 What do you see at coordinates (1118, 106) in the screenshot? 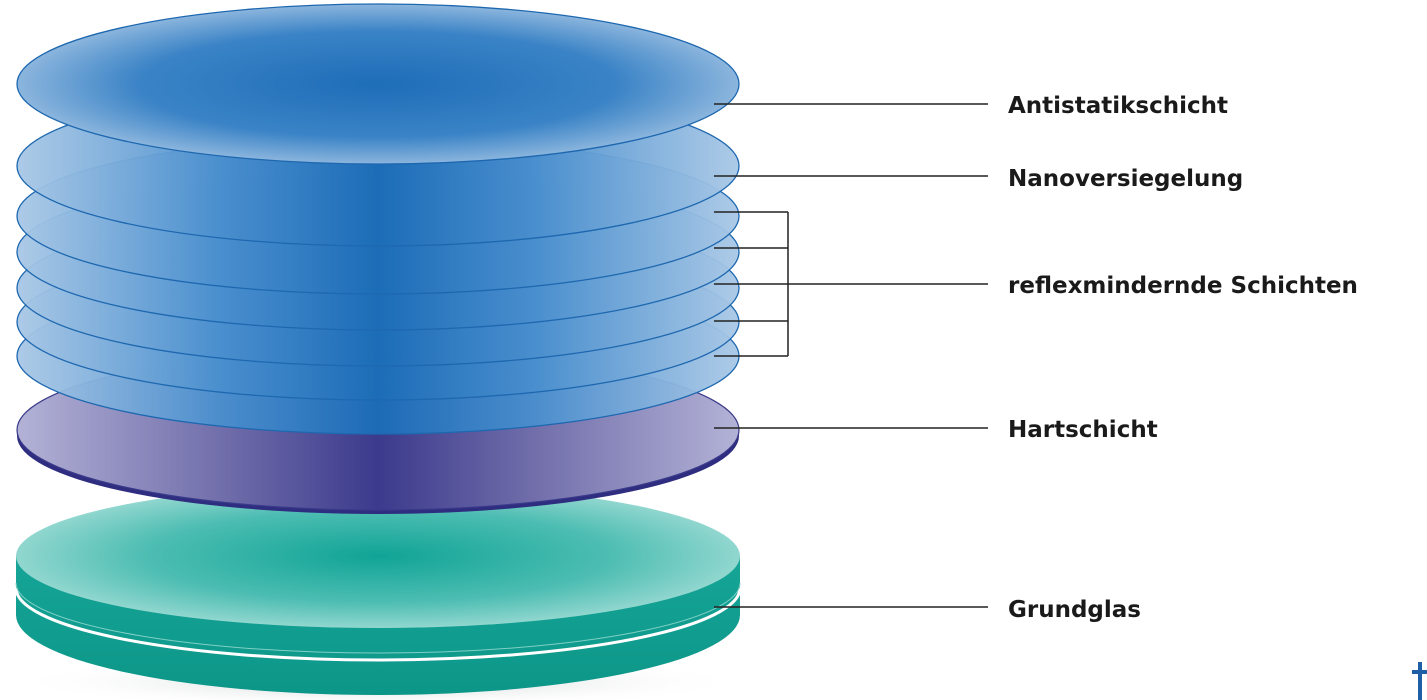
I see `label-antistatic: Antistatikschicht` at bounding box center [1118, 106].